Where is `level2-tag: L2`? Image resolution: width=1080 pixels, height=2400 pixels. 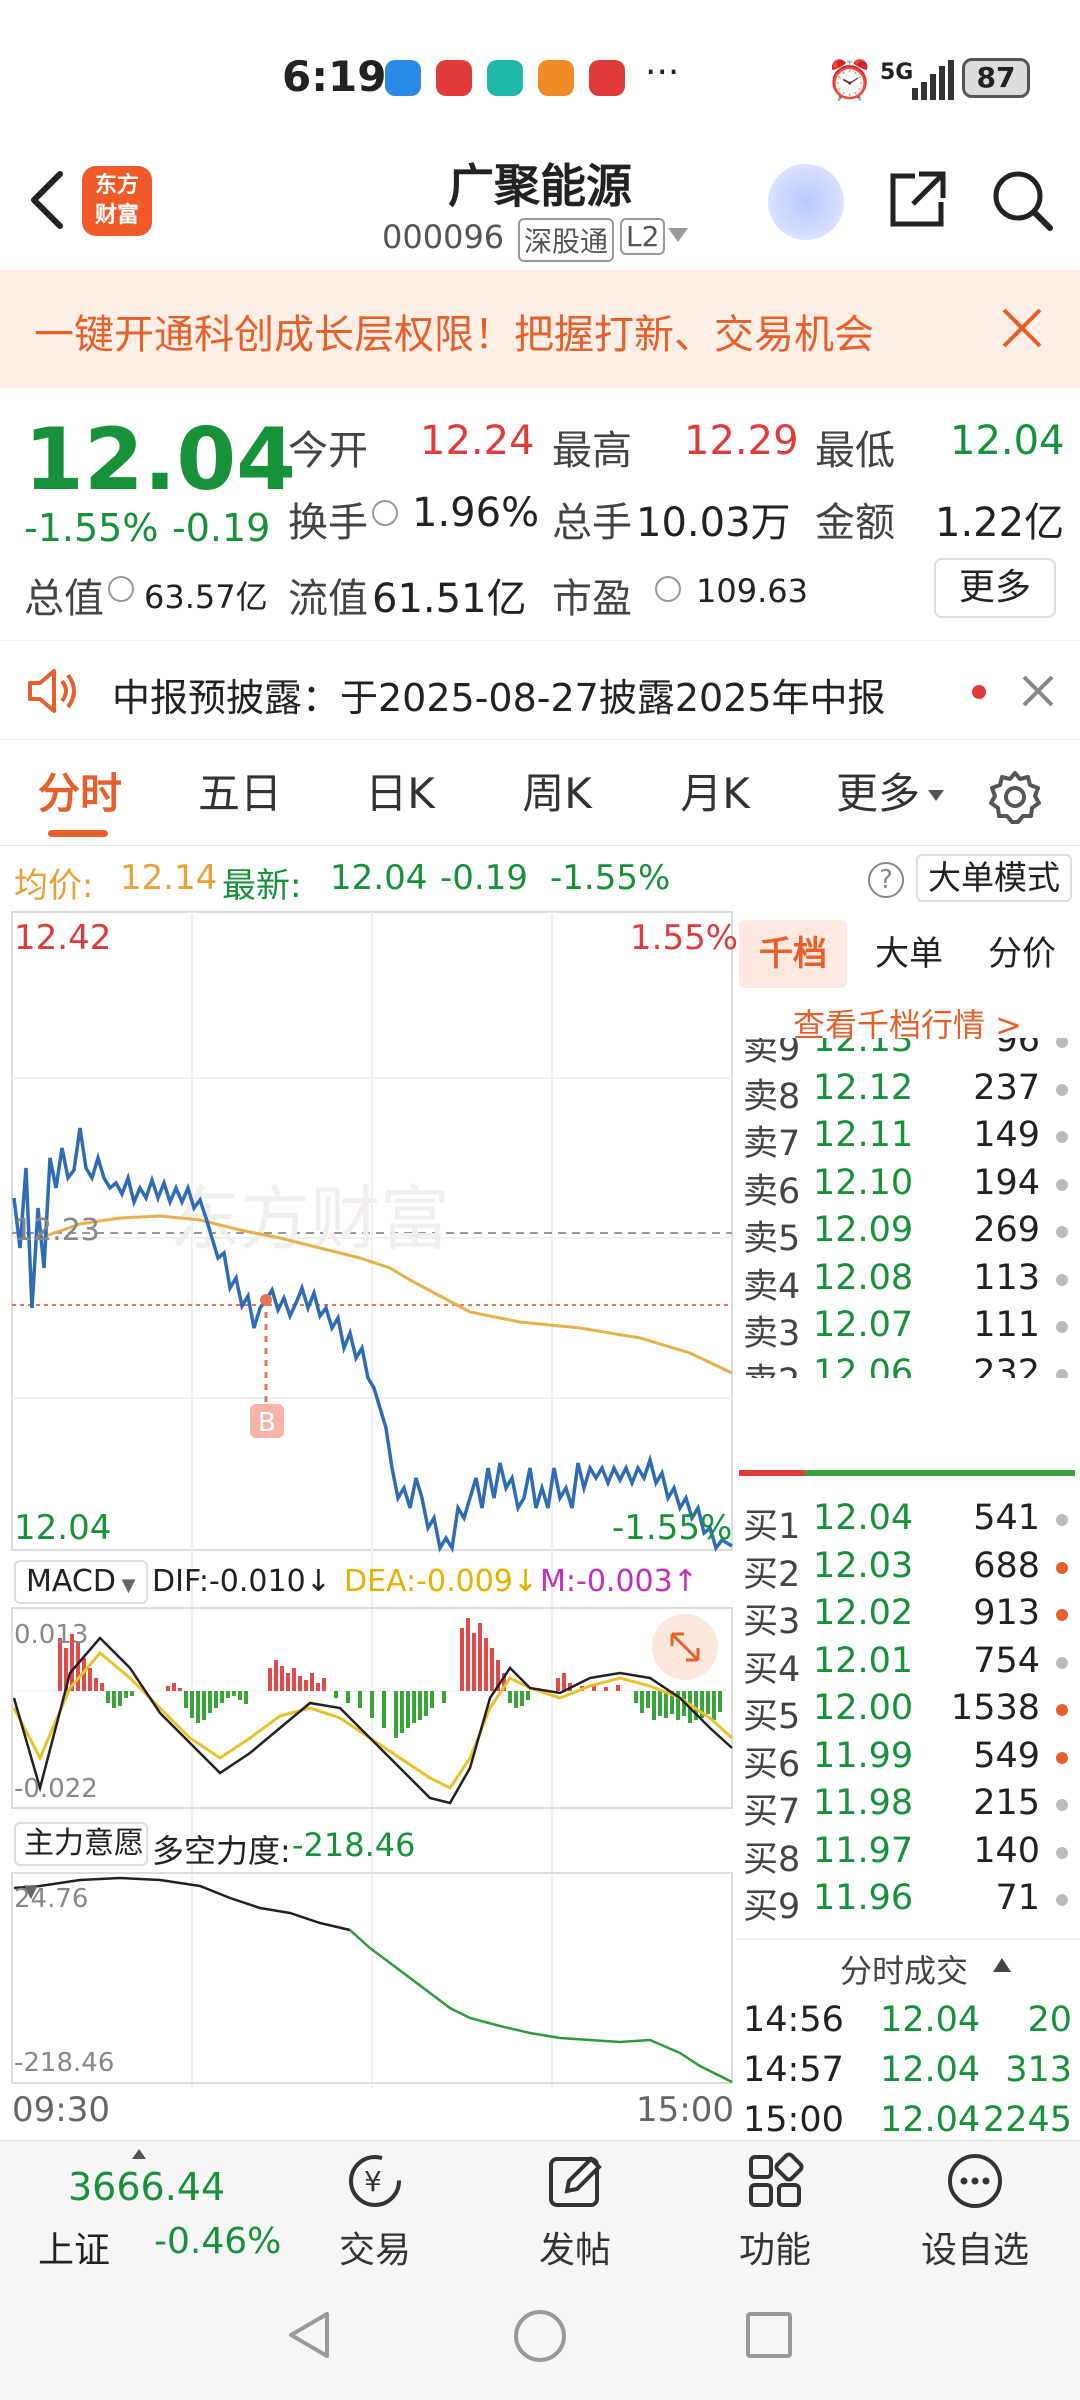 level2-tag: L2 is located at coordinates (643, 236).